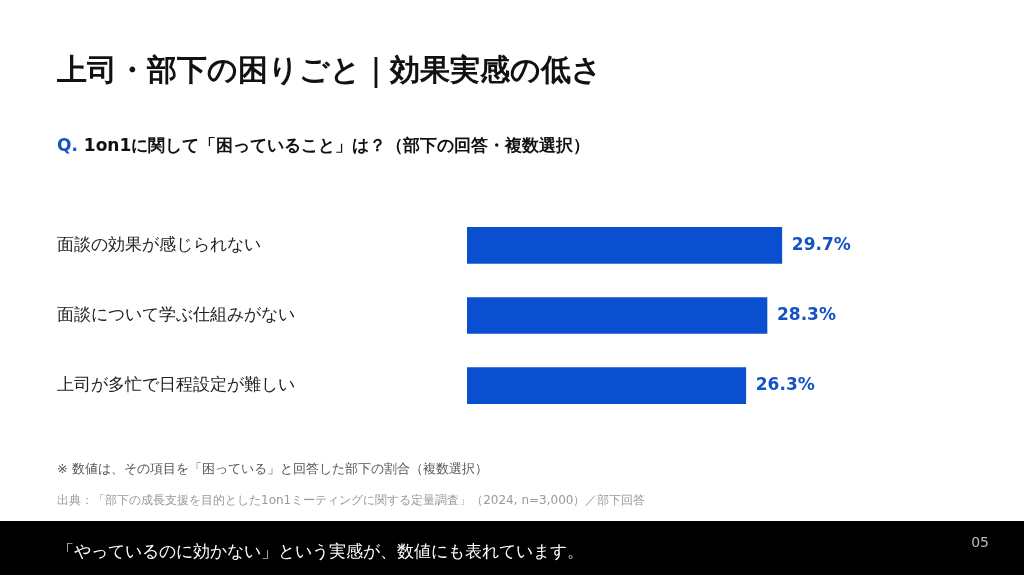 The image size is (1024, 575). I want to click on data-label: 28.3%, so click(806, 313).